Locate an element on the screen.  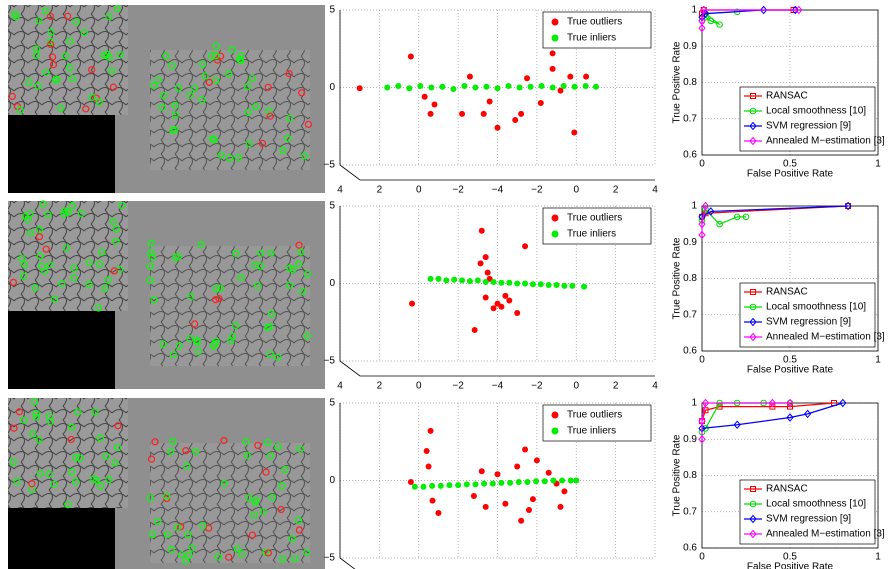
y-tick-label: 0 is located at coordinates (332, 283).